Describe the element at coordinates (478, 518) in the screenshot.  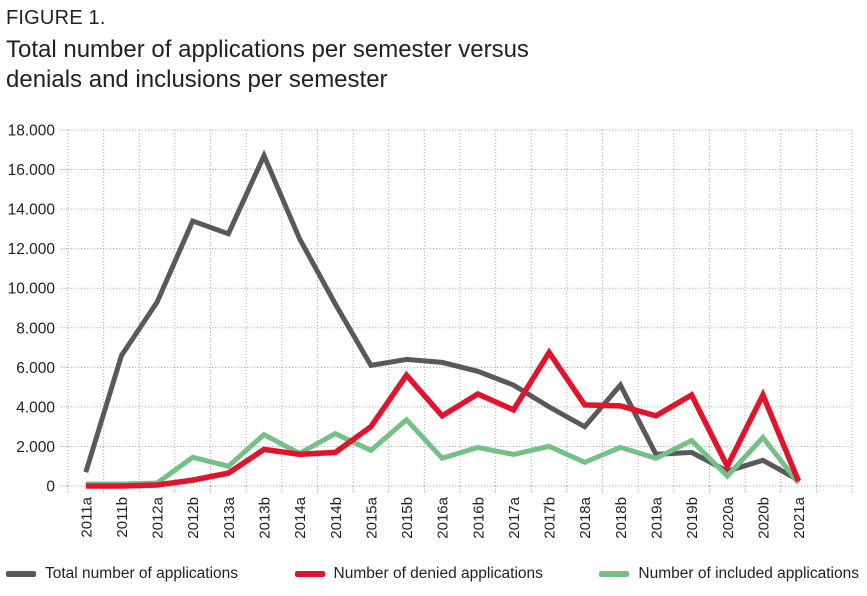
I see `x-tick-label: 2016b` at that location.